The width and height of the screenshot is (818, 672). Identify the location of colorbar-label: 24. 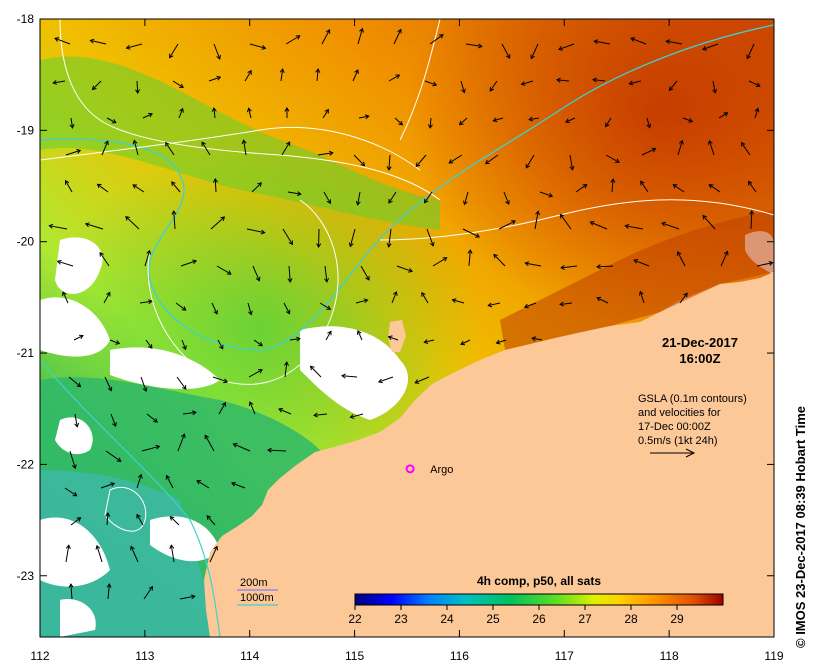
(447, 619).